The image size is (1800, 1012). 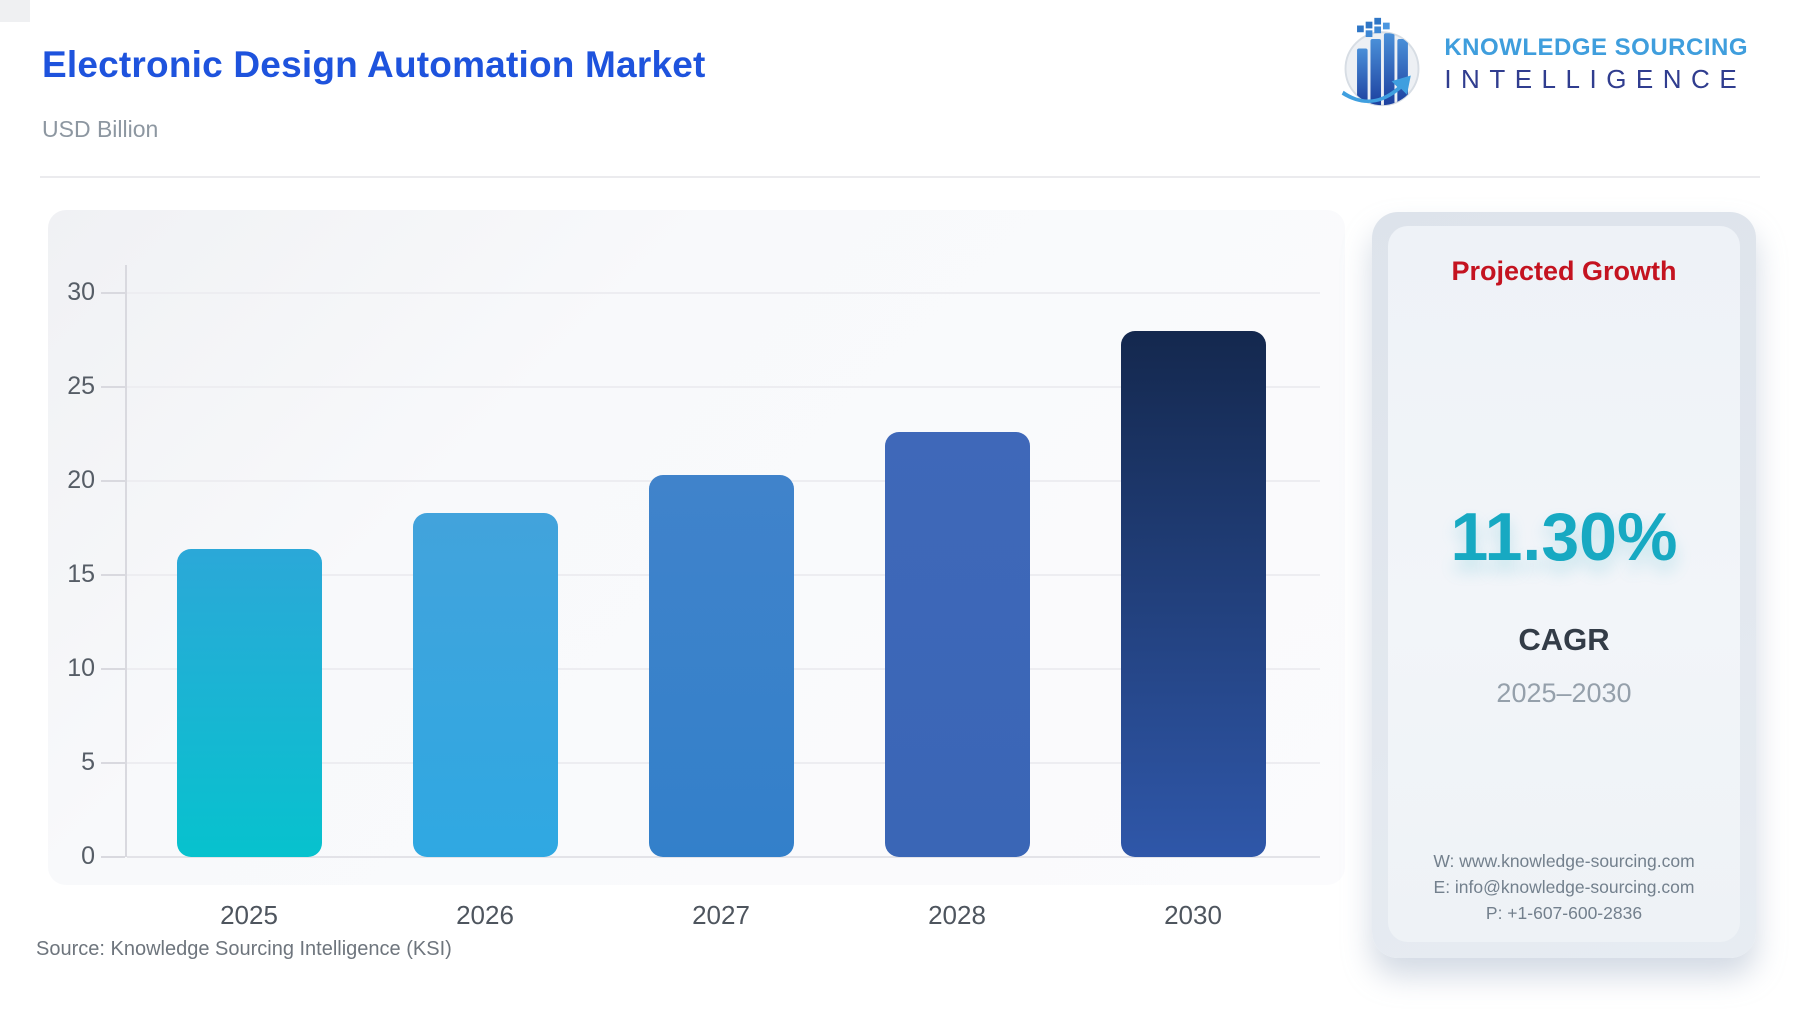 I want to click on y-axis-label-30: 30, so click(x=81, y=292).